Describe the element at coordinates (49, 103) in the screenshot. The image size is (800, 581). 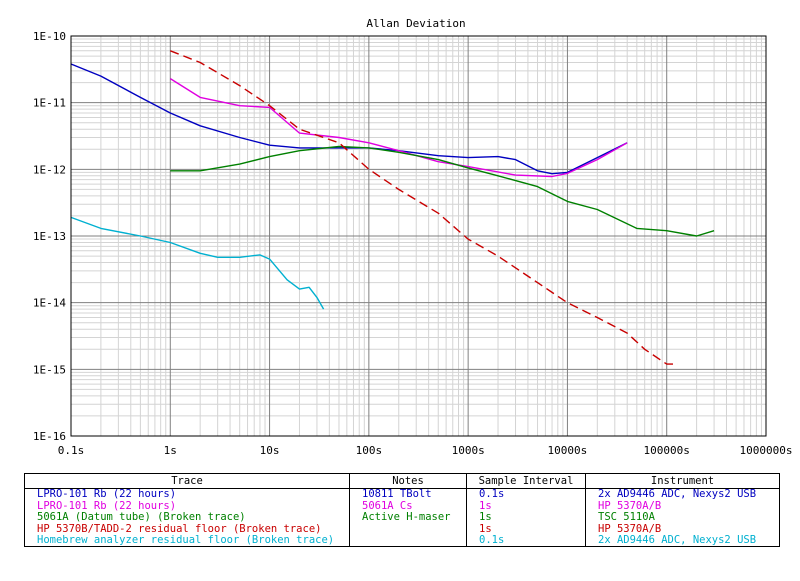
I see `y-tick-label: 1E-11` at that location.